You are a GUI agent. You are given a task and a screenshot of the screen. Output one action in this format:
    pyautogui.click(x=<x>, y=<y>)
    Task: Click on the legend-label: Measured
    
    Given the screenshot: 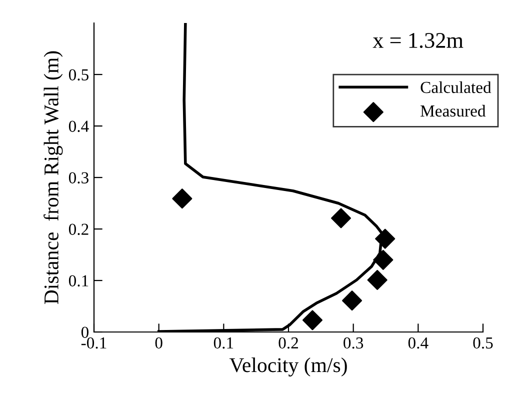 What is the action you would take?
    pyautogui.click(x=453, y=110)
    